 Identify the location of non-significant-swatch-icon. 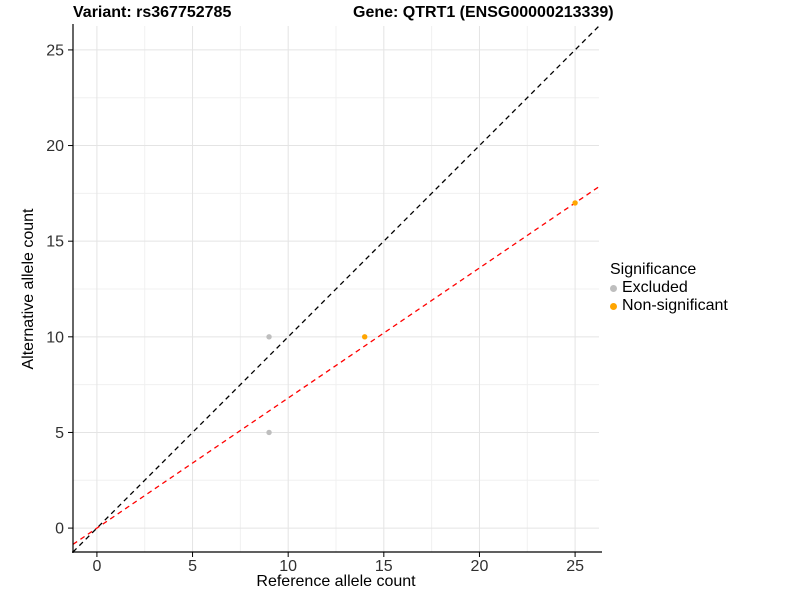
(613, 306).